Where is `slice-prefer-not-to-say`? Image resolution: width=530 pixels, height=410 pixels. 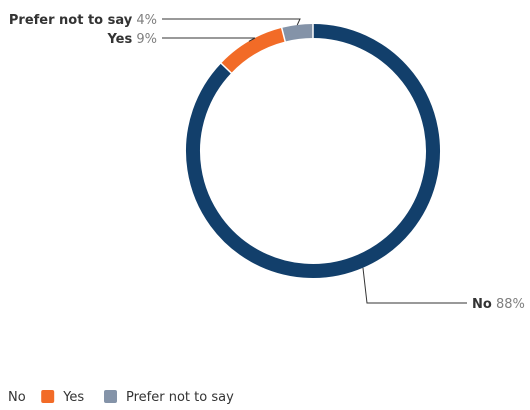
slice-prefer-not-to-say is located at coordinates (297, 33).